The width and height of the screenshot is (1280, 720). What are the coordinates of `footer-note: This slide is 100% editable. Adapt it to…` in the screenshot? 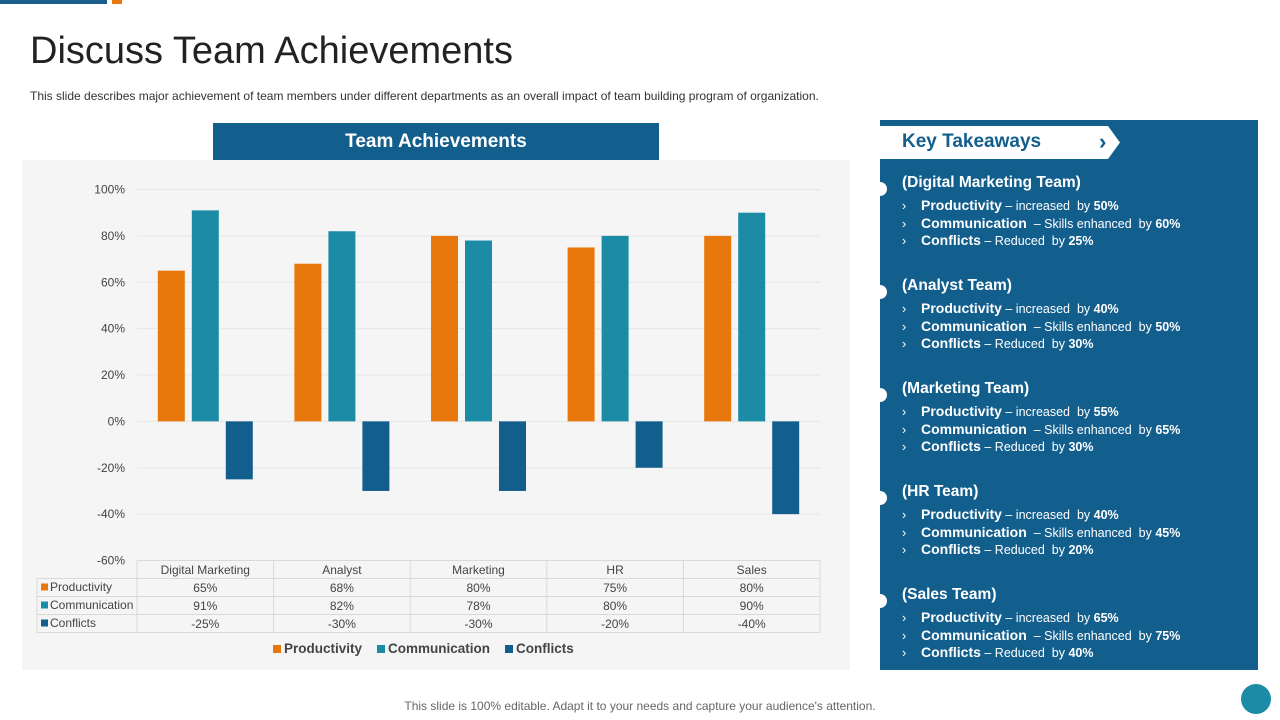 It's located at (640, 706).